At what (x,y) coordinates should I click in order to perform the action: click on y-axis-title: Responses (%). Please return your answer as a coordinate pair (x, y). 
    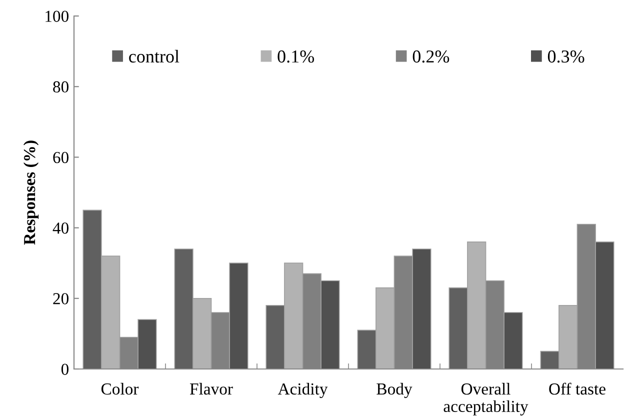
    Looking at the image, I should click on (31, 192).